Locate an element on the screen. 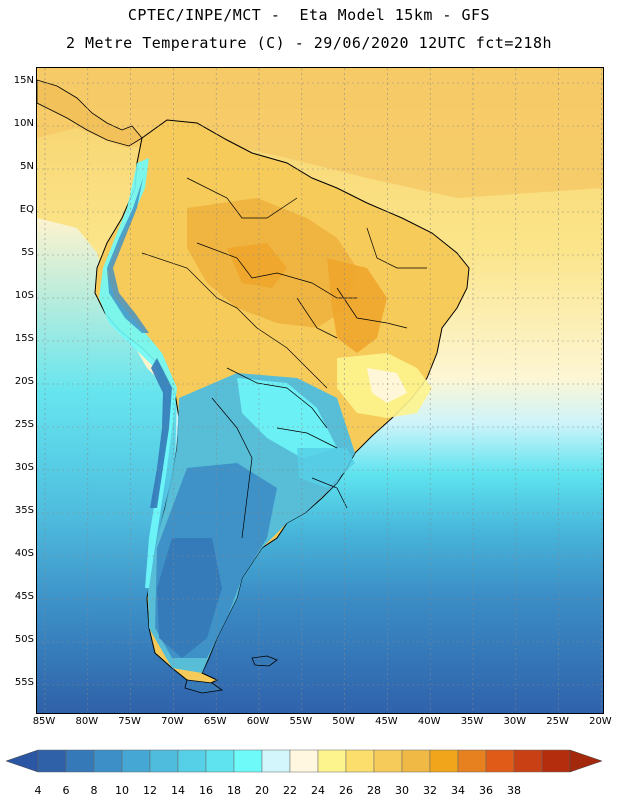 The width and height of the screenshot is (618, 800). colorbar-label: 30 is located at coordinates (402, 790).